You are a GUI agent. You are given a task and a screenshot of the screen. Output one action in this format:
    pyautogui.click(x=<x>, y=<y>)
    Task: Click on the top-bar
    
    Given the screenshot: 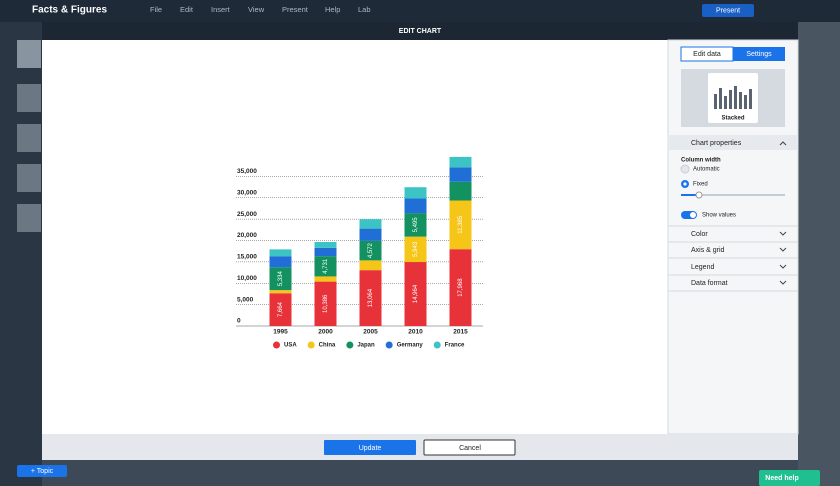 What is the action you would take?
    pyautogui.click(x=420, y=11)
    